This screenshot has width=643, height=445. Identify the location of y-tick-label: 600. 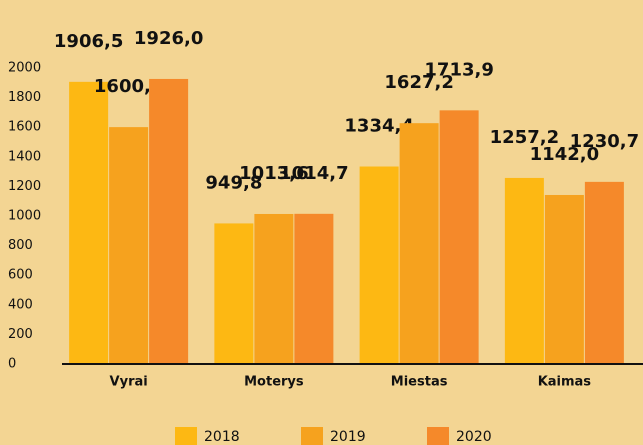
(20, 275).